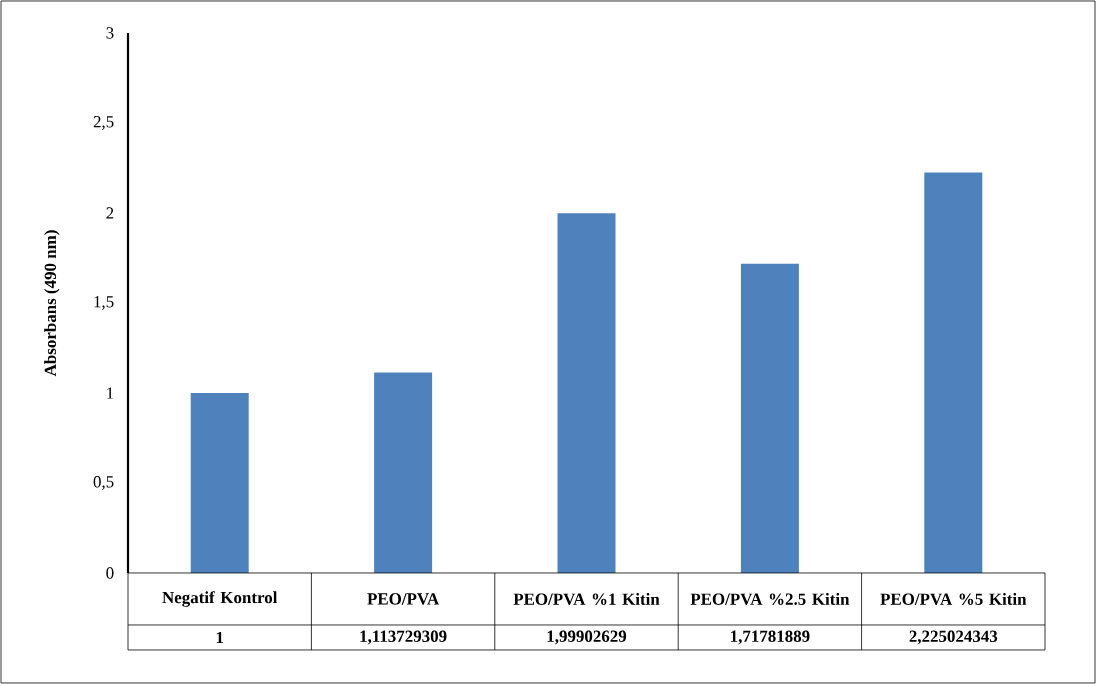  What do you see at coordinates (953, 598) in the screenshot?
I see `x-tick-label: PEO/PVA %5 Kitin` at bounding box center [953, 598].